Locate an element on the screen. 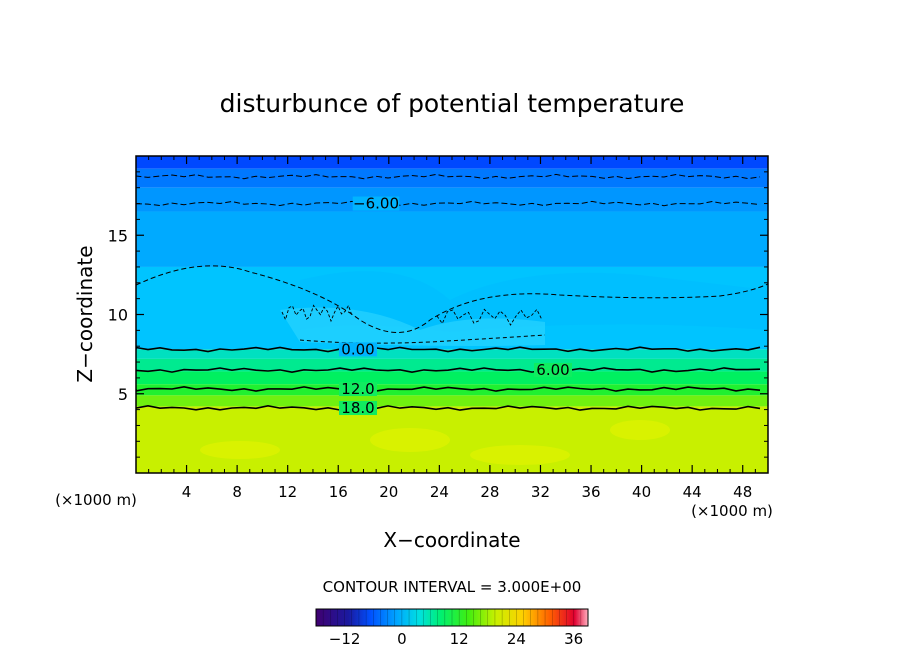  colorbar-tick-label: 0 is located at coordinates (402, 639).